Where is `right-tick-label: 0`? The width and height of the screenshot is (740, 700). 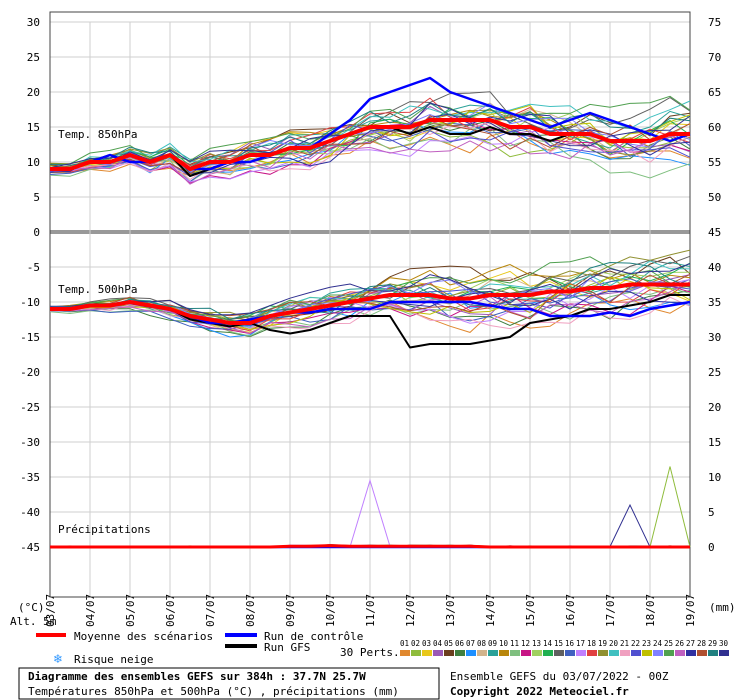
right-tick-label: 0 is located at coordinates (711, 547).